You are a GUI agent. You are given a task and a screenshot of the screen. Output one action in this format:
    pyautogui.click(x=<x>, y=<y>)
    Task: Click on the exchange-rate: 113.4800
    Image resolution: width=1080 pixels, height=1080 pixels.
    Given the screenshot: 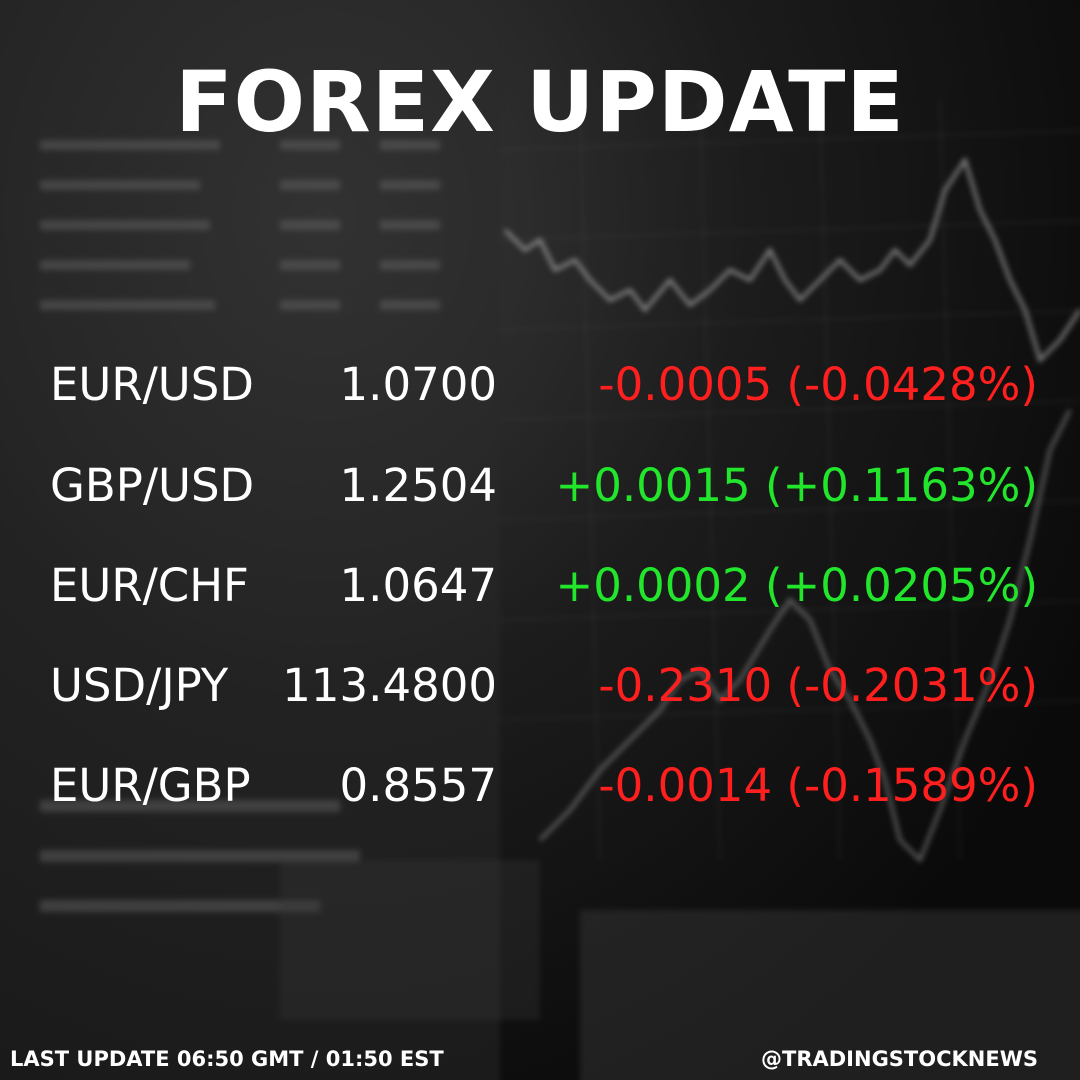 What is the action you would take?
    pyautogui.click(x=389, y=685)
    